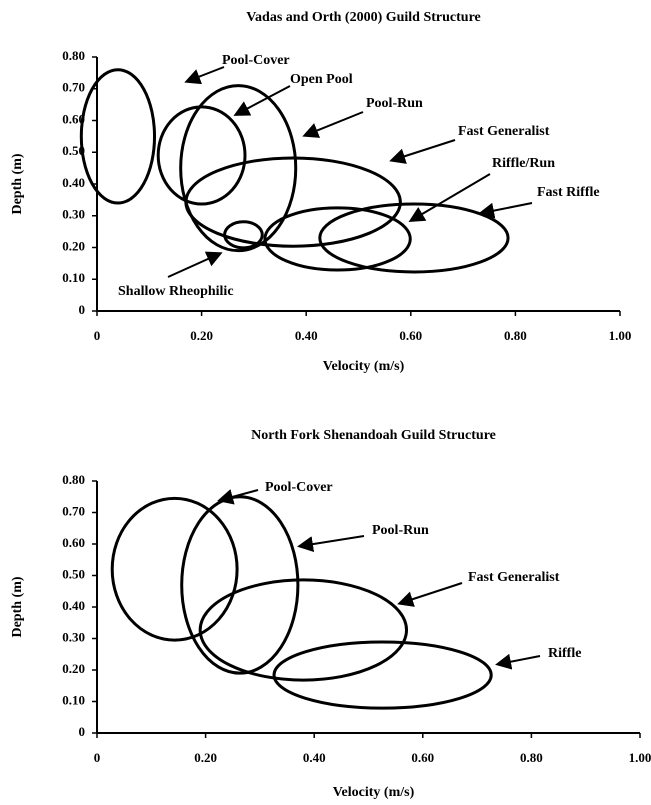 This screenshot has height=805, width=651. Describe the element at coordinates (564, 653) in the screenshot. I see `guild-label: Riffle` at that location.